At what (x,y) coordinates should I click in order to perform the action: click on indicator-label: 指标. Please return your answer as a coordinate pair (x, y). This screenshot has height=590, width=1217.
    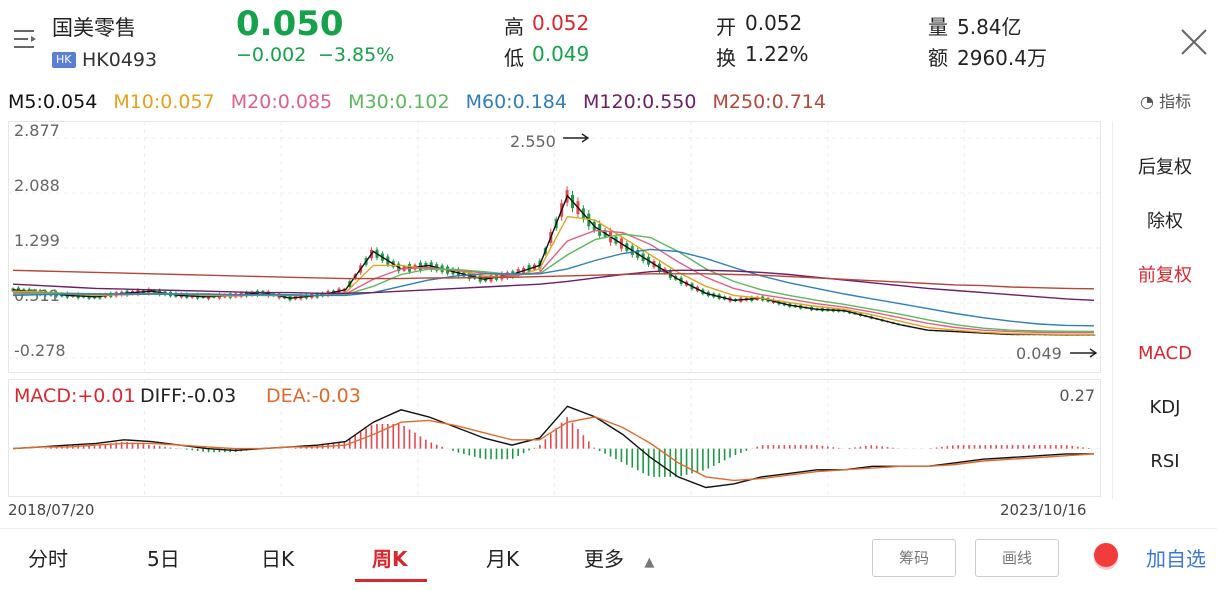
    Looking at the image, I should click on (1175, 101).